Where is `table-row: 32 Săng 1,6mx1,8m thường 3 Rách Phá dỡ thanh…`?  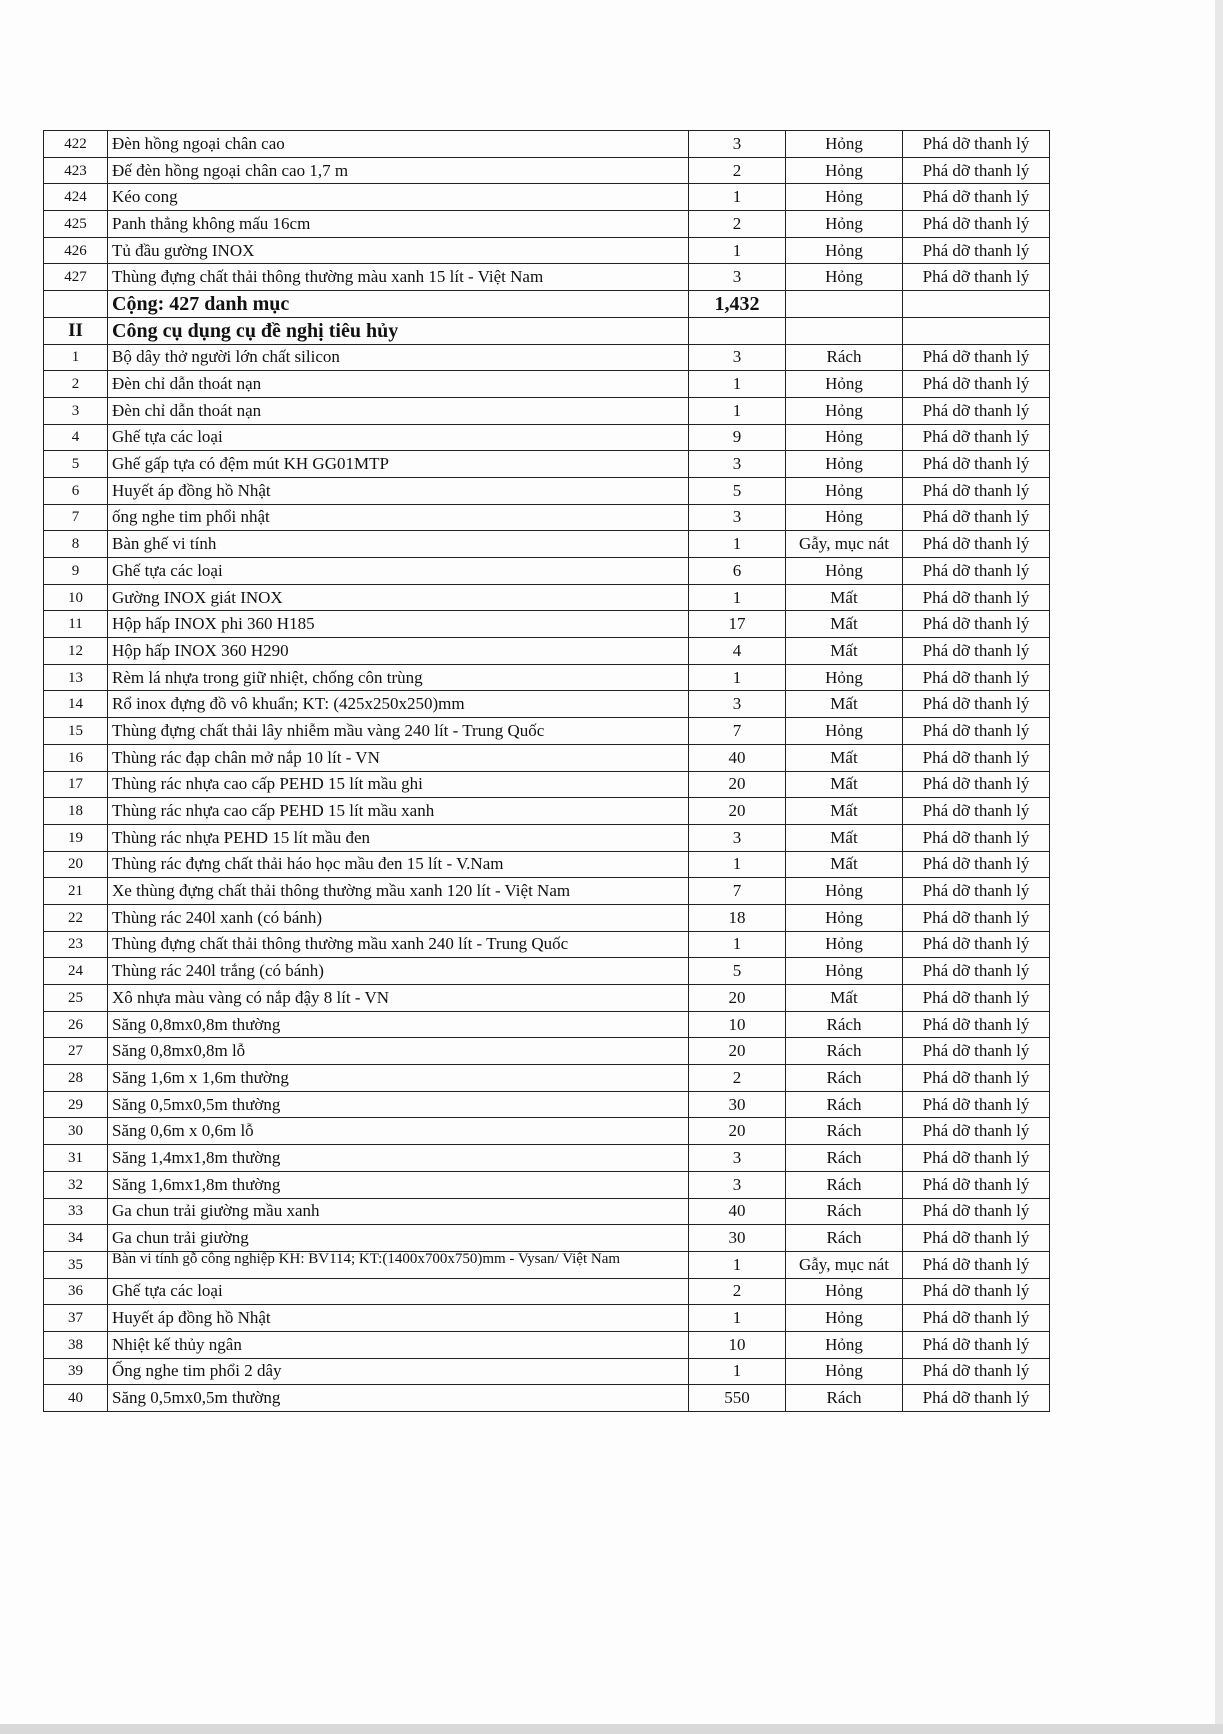
table-row: 32 Săng 1,6mx1,8m thường 3 Rách Phá dỡ thanh… is located at coordinates (546, 1184).